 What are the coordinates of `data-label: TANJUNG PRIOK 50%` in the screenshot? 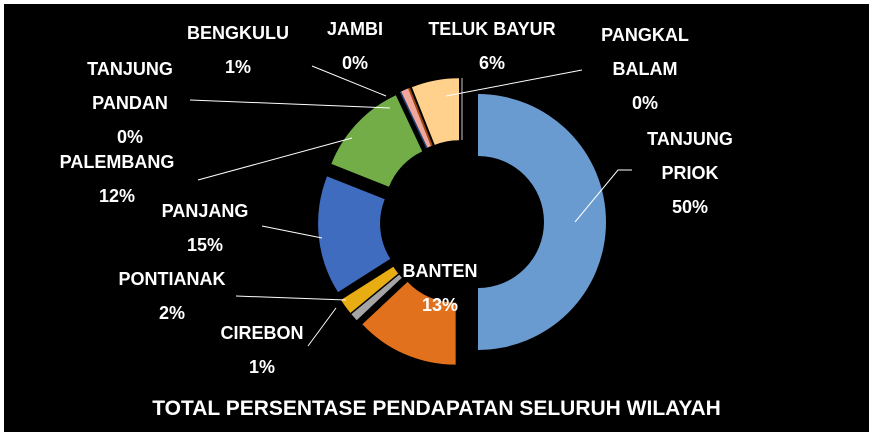 It's located at (690, 173).